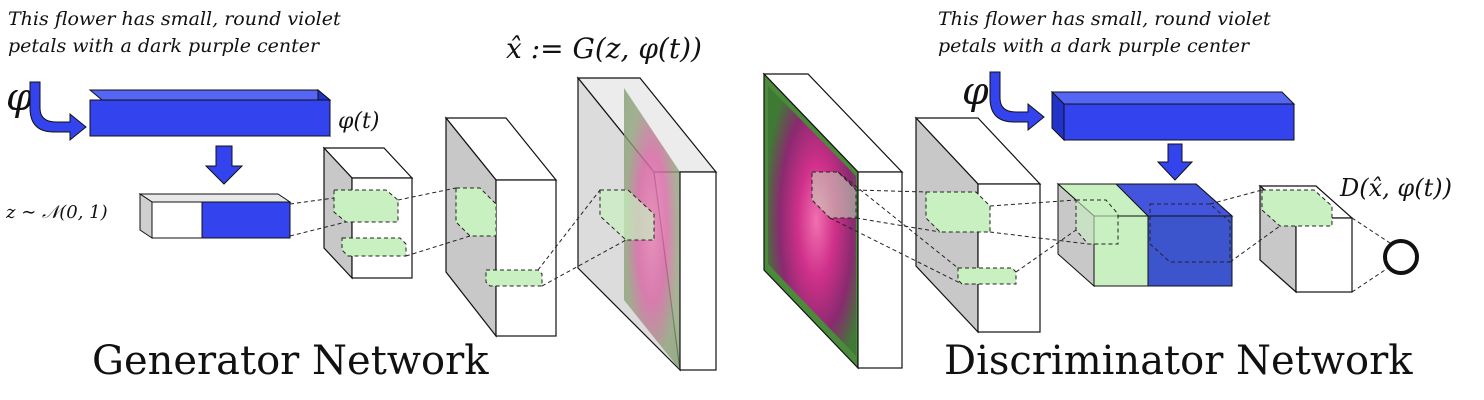 This screenshot has width=1484, height=400. What do you see at coordinates (290, 361) in the screenshot?
I see `generator-title: Generator Network` at bounding box center [290, 361].